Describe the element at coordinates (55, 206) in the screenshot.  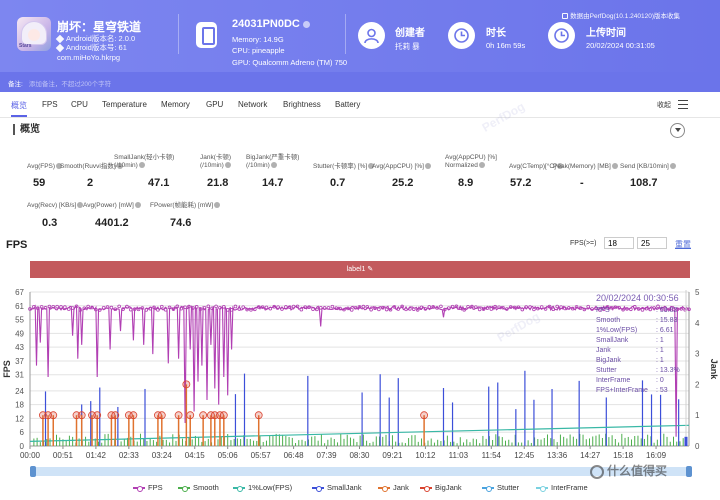
I see `stat-label: Avg(Recv) [KB/s]` at that location.